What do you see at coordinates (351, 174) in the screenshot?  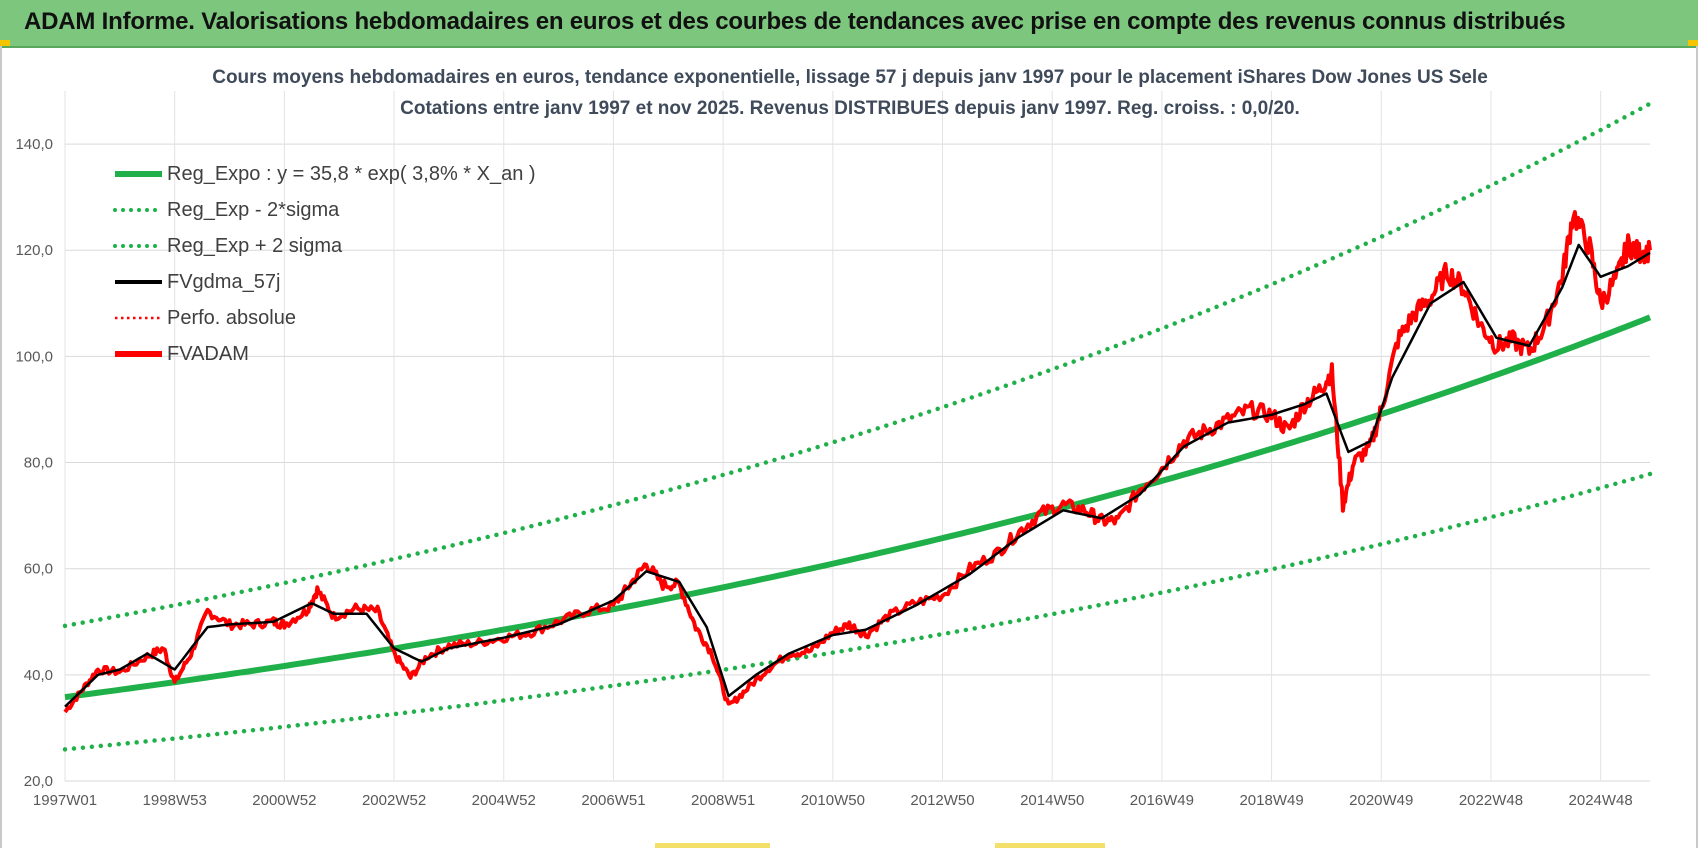 I see `legend-label: Reg_Expo : y = 35,8 * exp( 3,8% * X_an )` at bounding box center [351, 174].